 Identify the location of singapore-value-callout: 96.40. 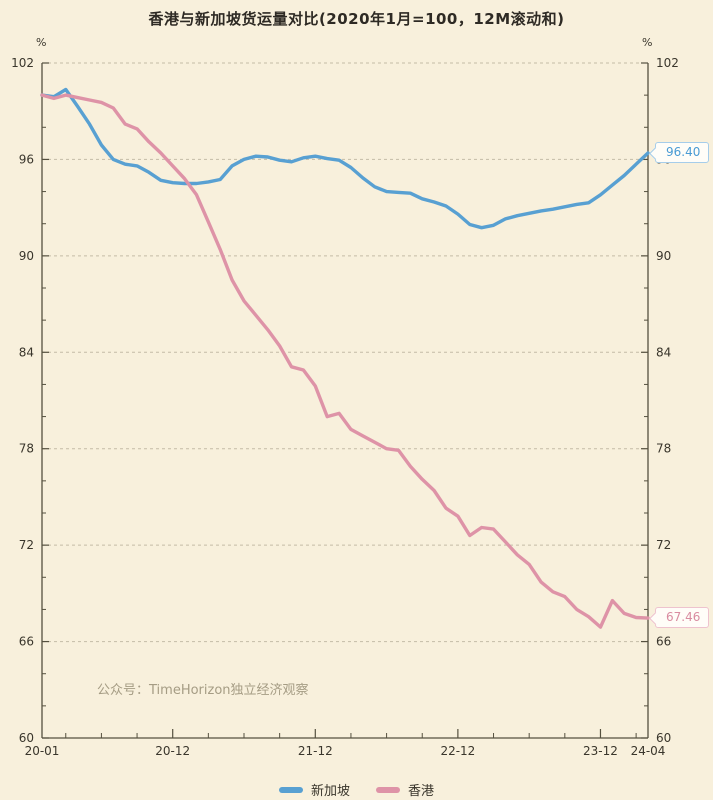
(679, 152).